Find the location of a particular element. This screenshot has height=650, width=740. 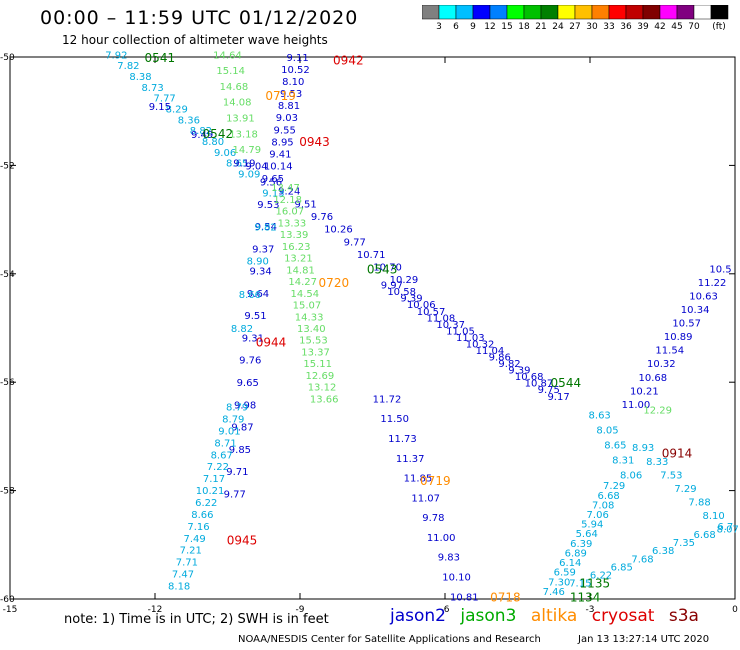

wave-height-label: 8.93 is located at coordinates (643, 448).